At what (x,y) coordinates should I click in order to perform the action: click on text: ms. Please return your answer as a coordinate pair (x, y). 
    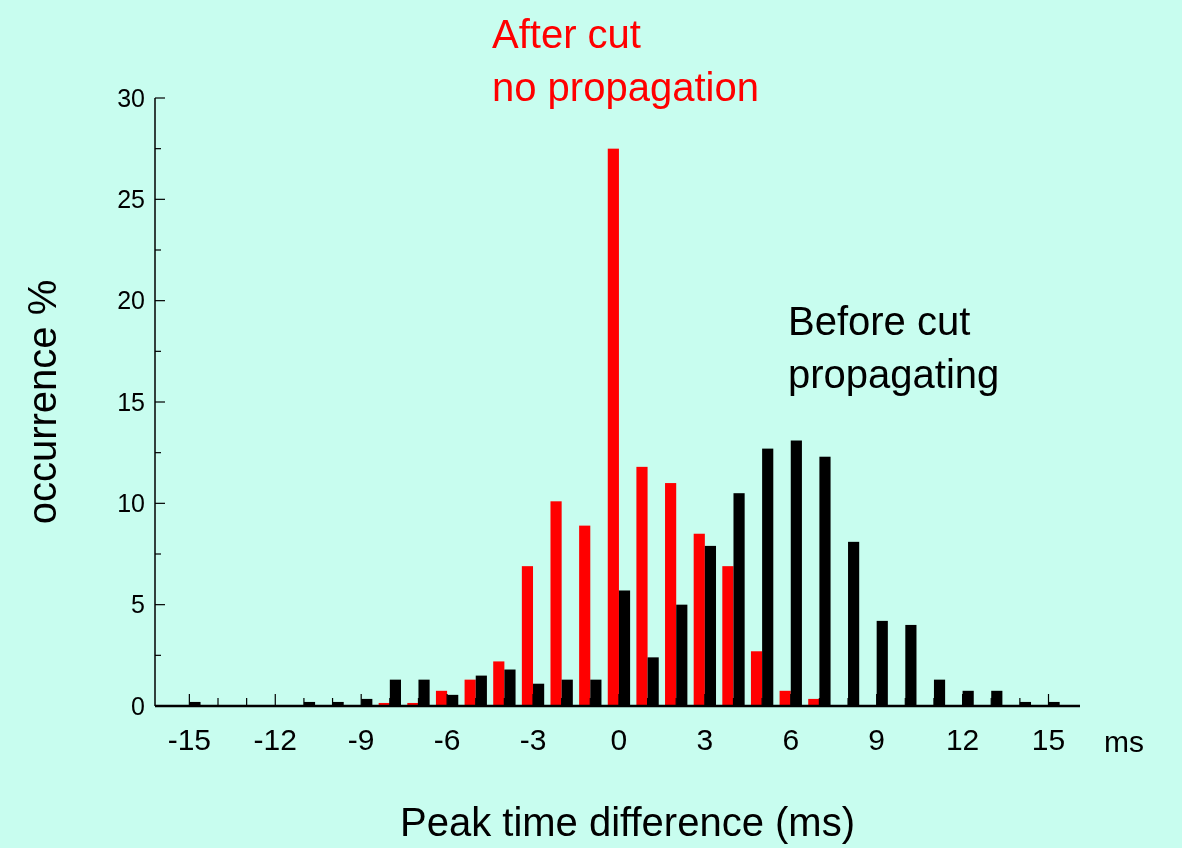
    Looking at the image, I should click on (1124, 741).